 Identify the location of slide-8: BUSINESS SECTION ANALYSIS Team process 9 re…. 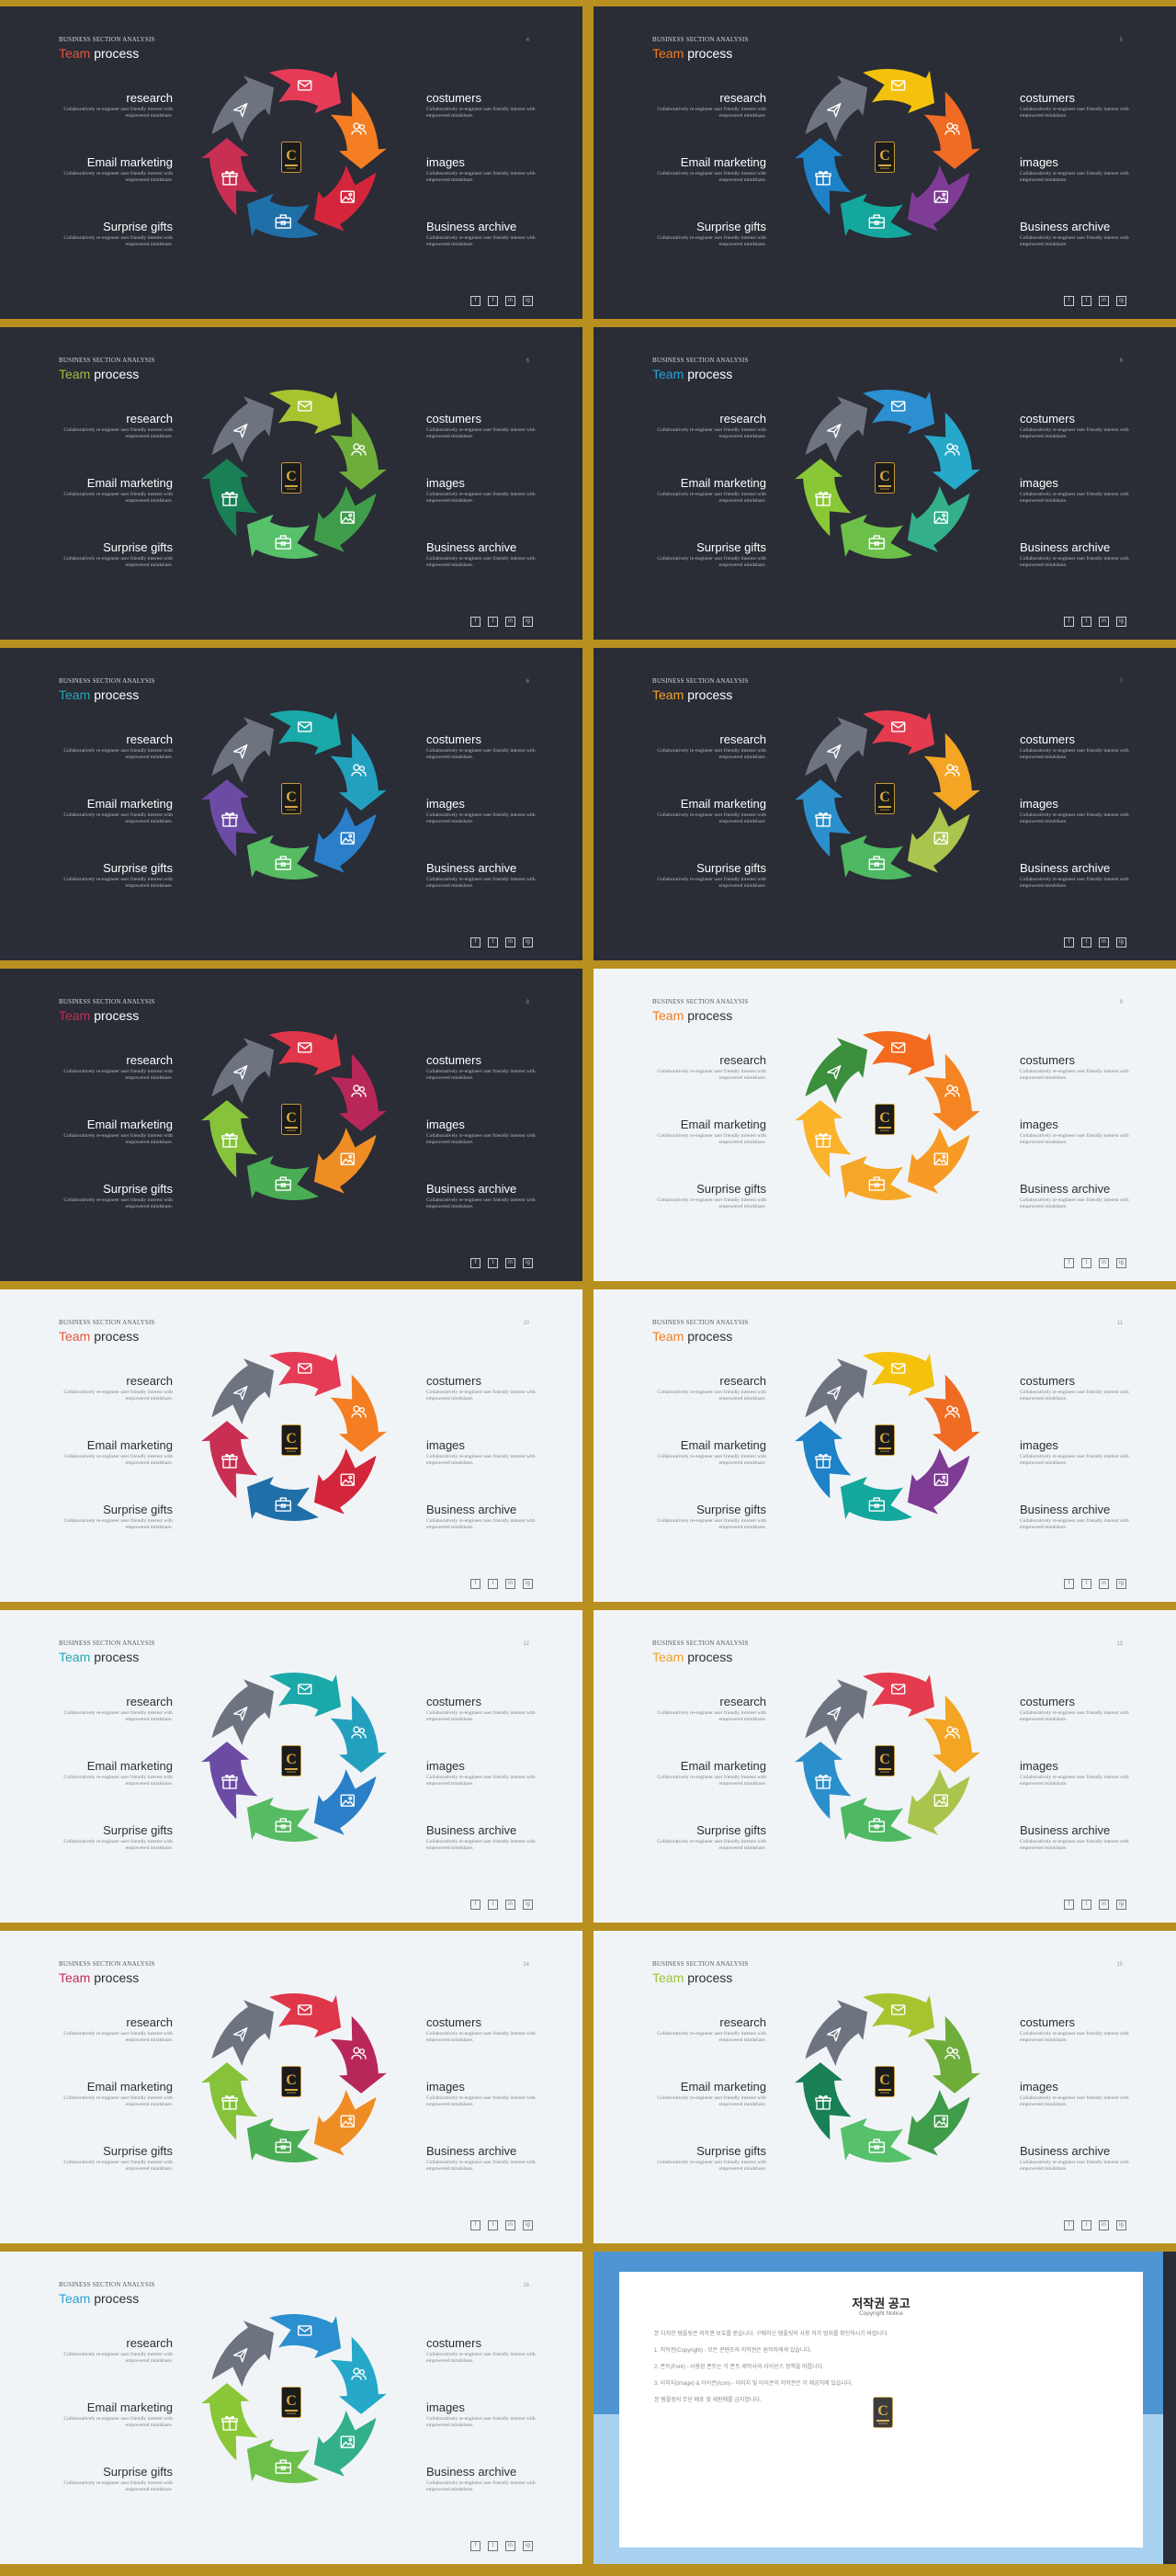
(885, 1125).